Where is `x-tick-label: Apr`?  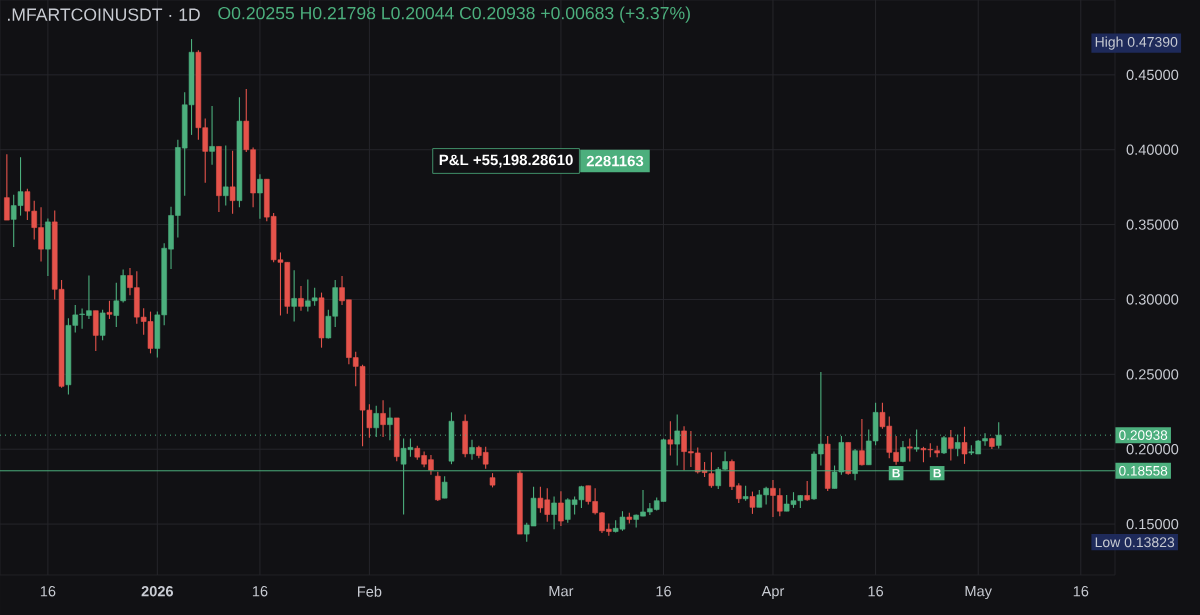 x-tick-label: Apr is located at coordinates (773, 593).